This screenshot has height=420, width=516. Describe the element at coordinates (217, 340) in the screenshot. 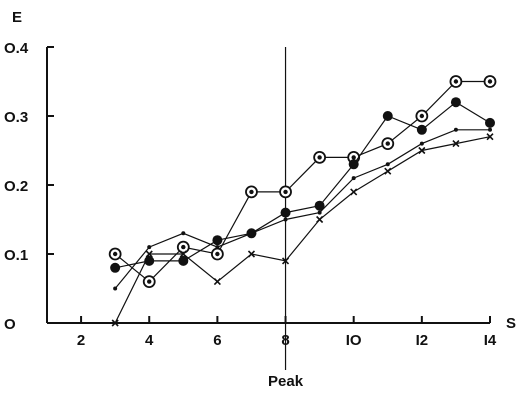

I see `x-tick-label: 6` at that location.